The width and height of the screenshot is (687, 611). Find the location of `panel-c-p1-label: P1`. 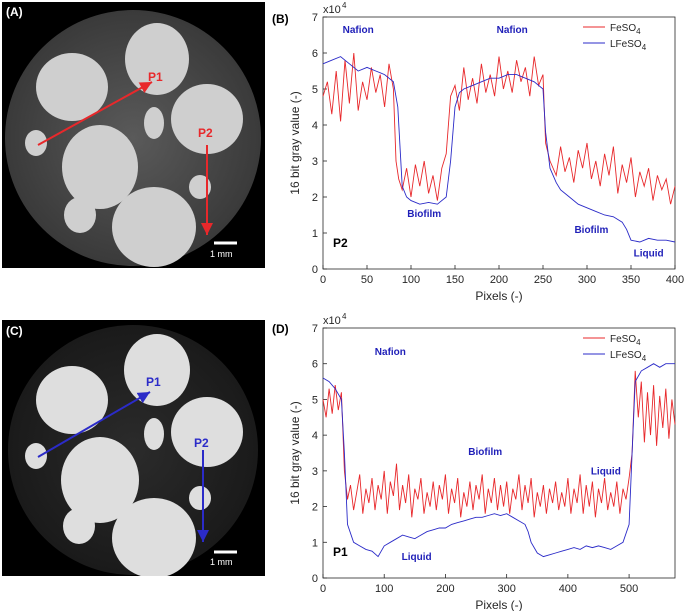

panel-c-p1-label: P1 is located at coordinates (153, 382).